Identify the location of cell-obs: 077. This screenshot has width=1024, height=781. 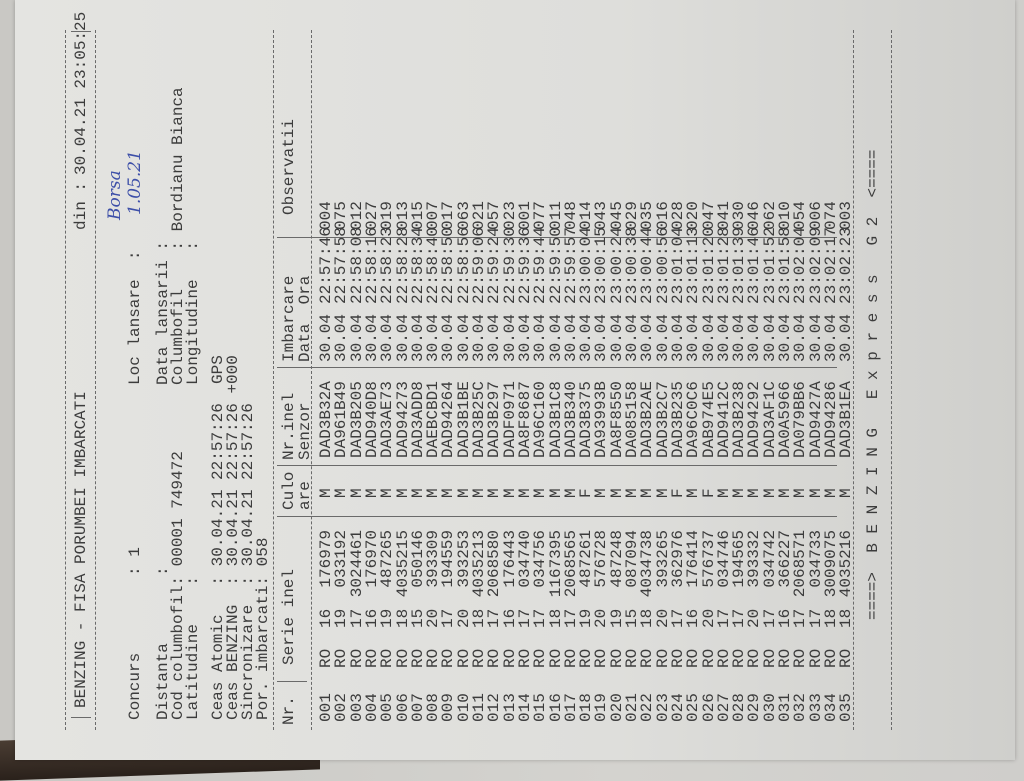
(540, 215).